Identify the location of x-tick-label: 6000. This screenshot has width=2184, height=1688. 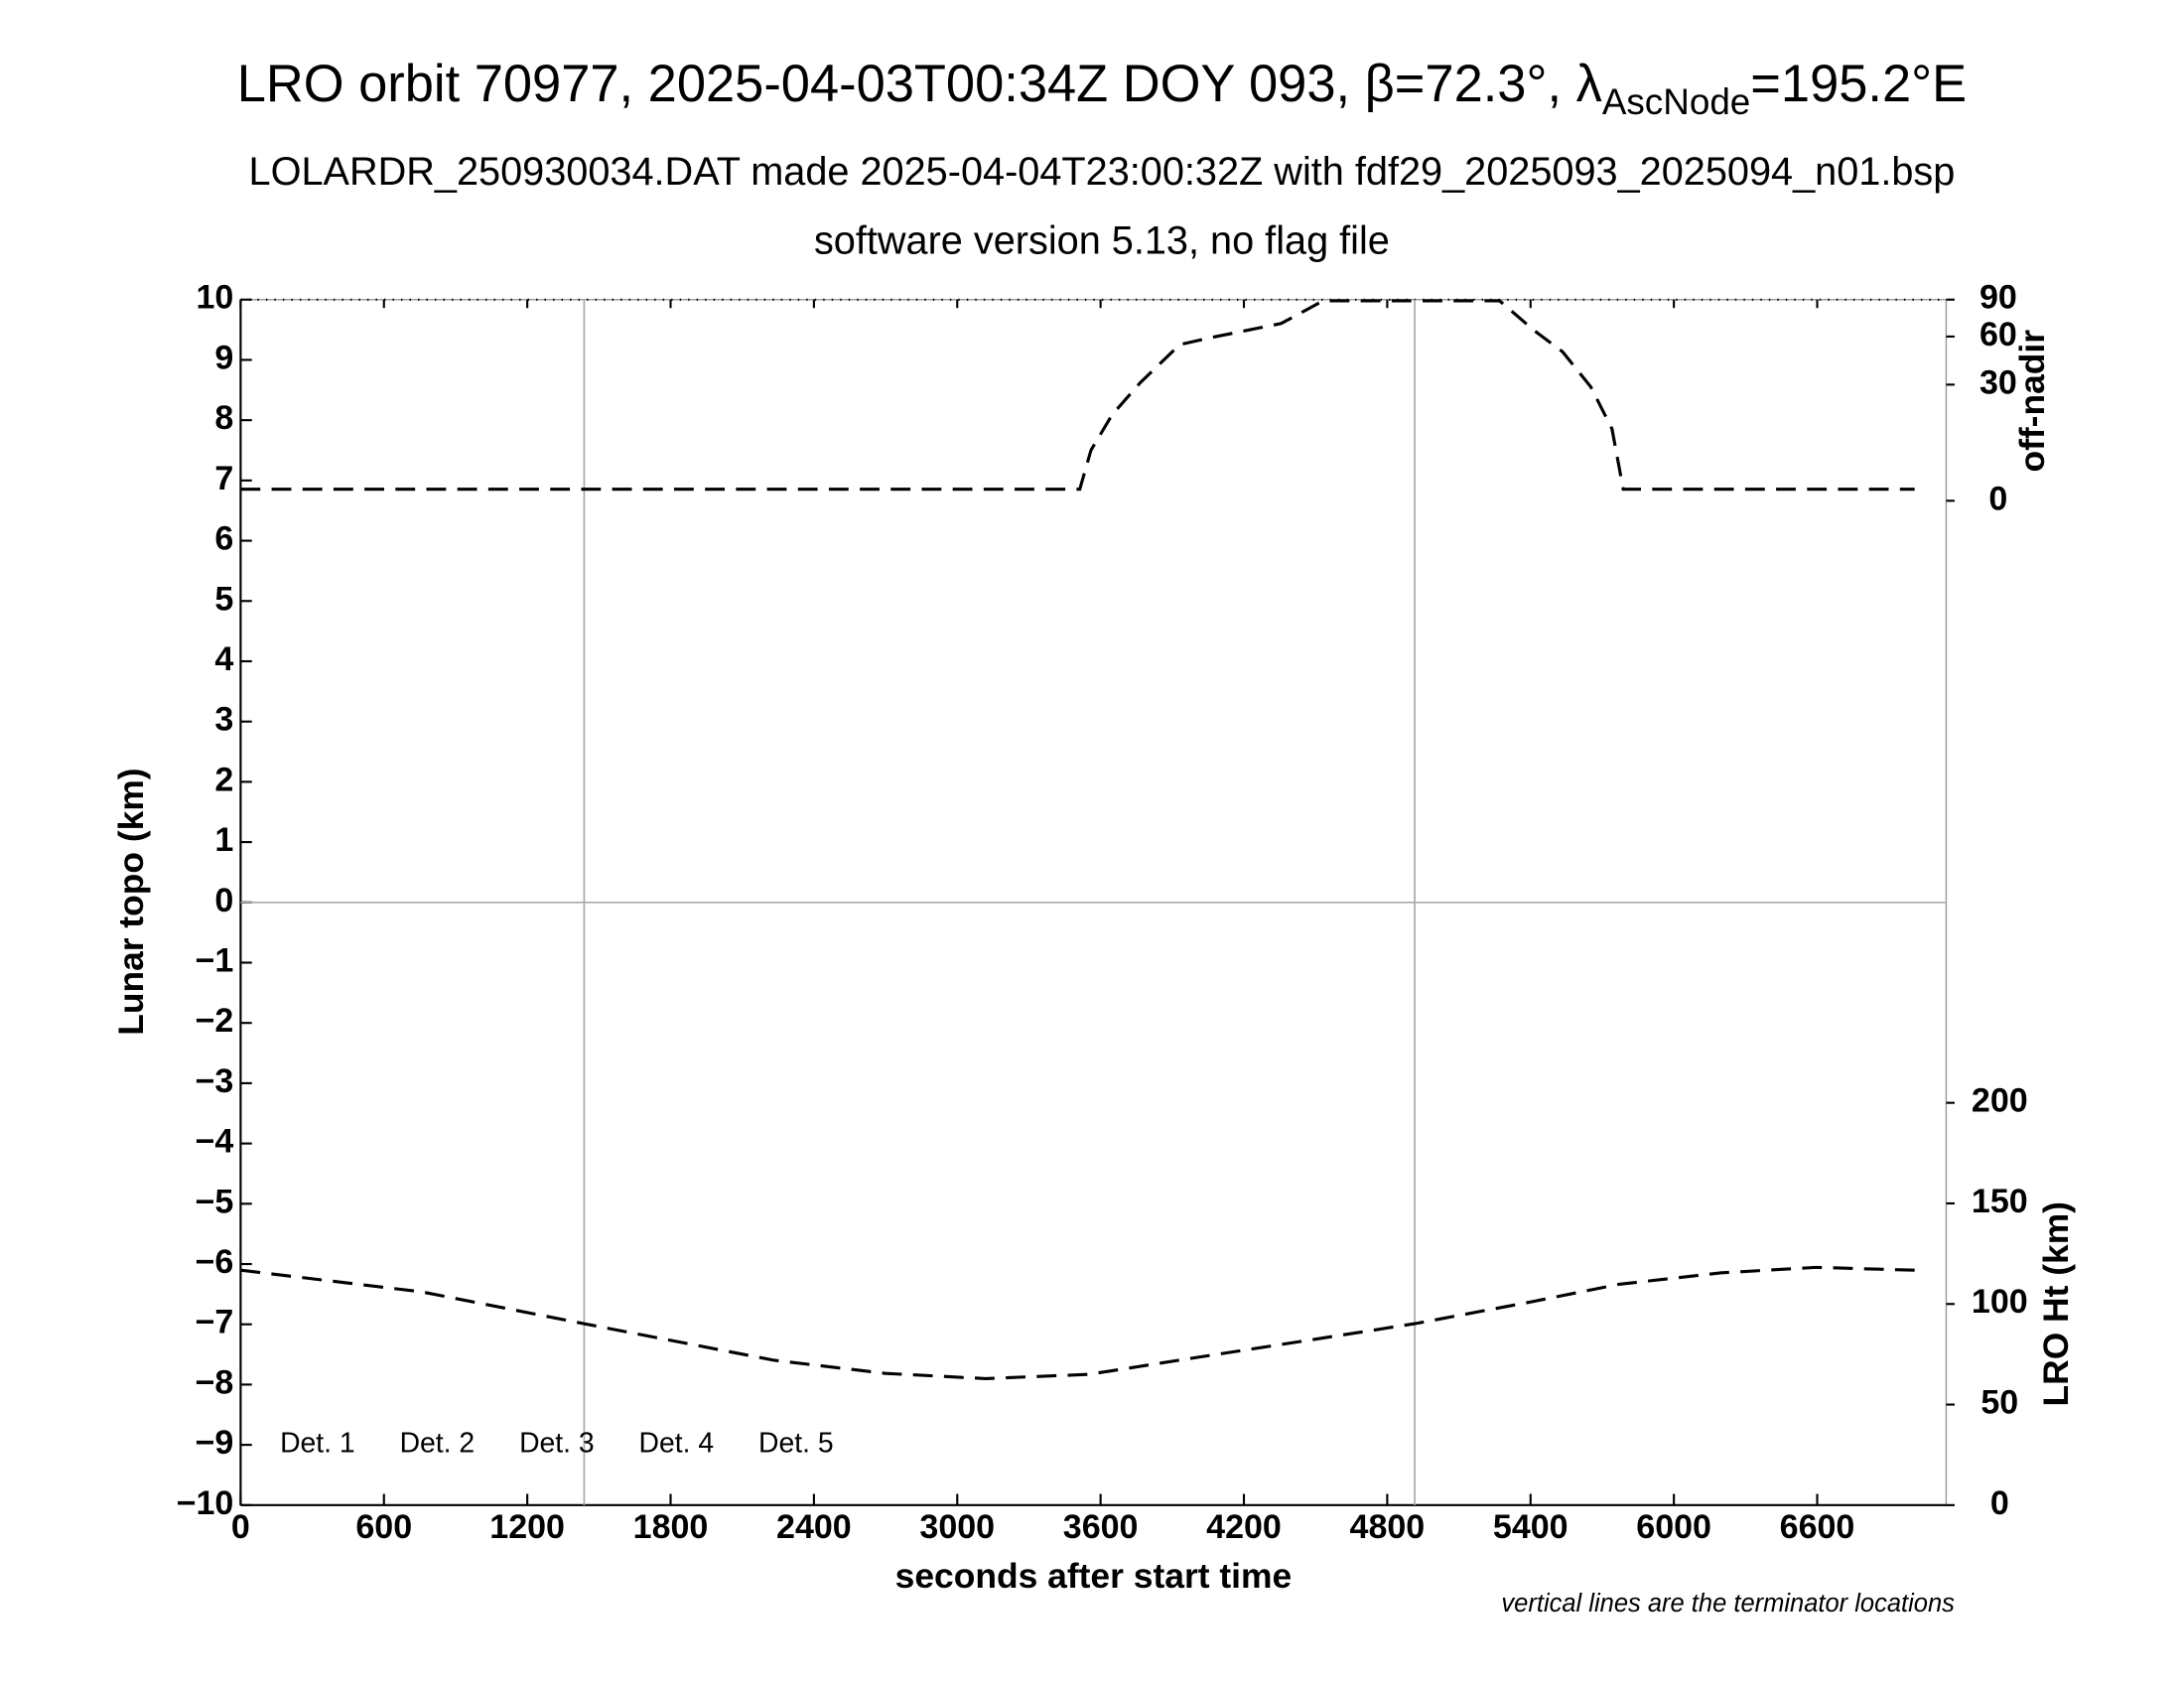
(1673, 1527).